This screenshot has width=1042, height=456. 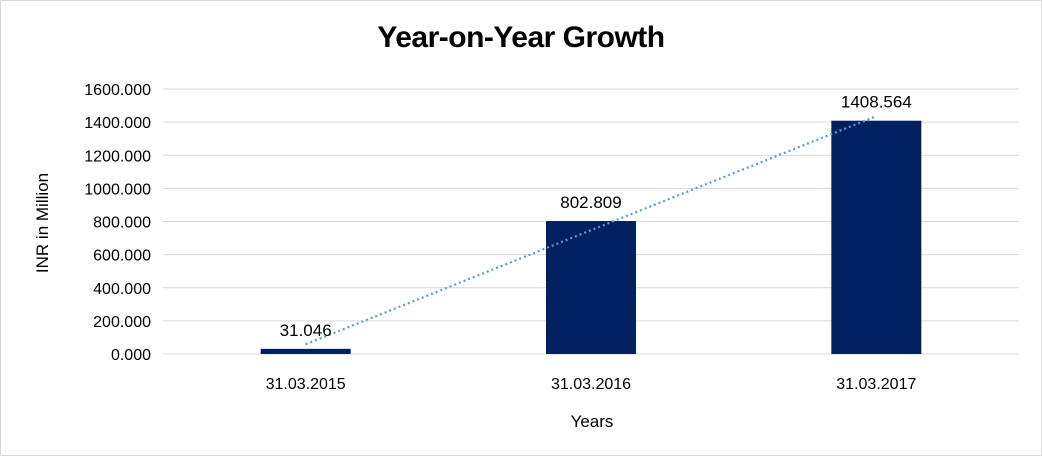 What do you see at coordinates (306, 384) in the screenshot?
I see `x-tick-label: 31.03.2015` at bounding box center [306, 384].